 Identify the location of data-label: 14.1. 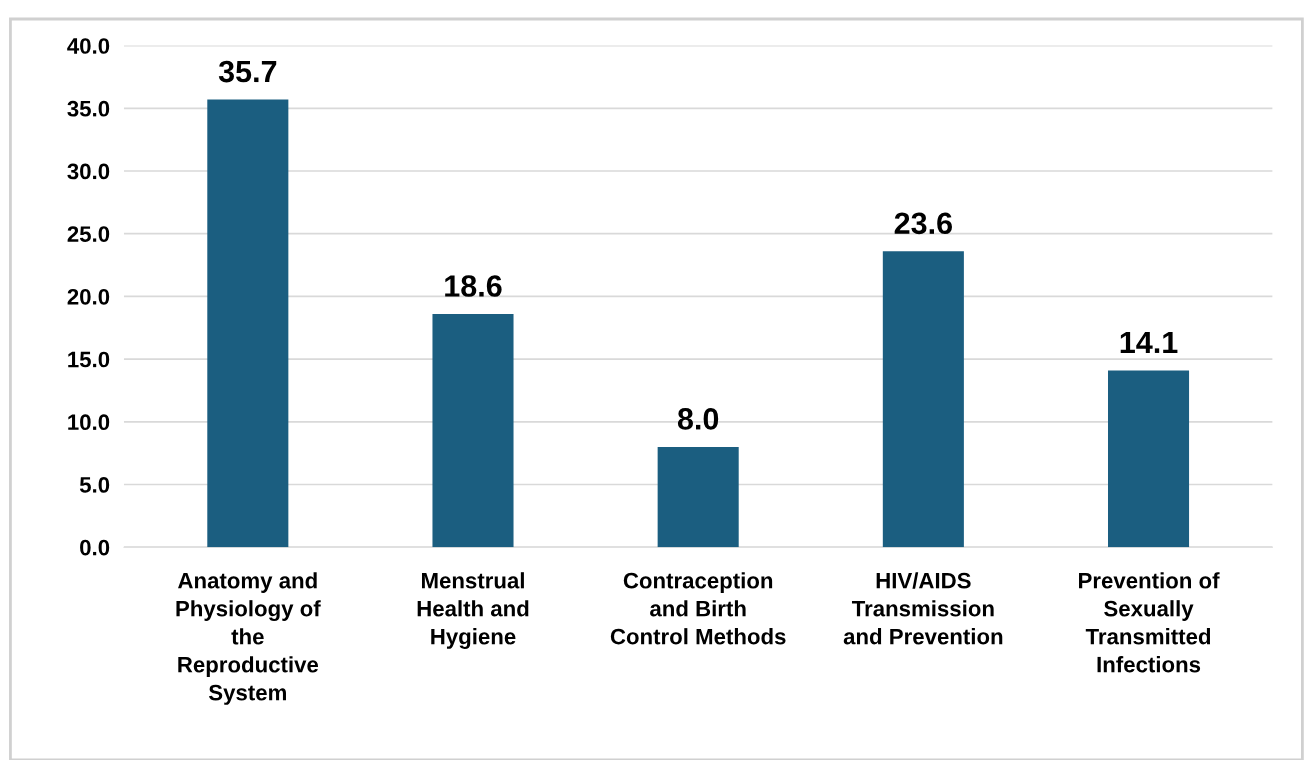
(1149, 342).